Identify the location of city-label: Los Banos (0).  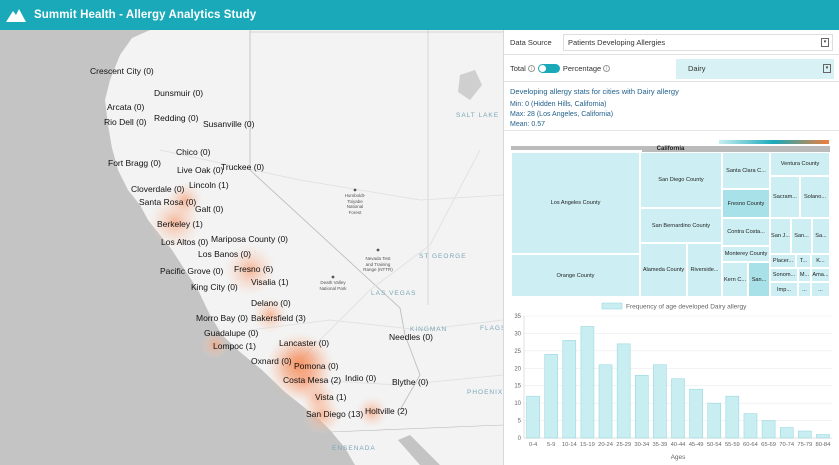
(224, 254).